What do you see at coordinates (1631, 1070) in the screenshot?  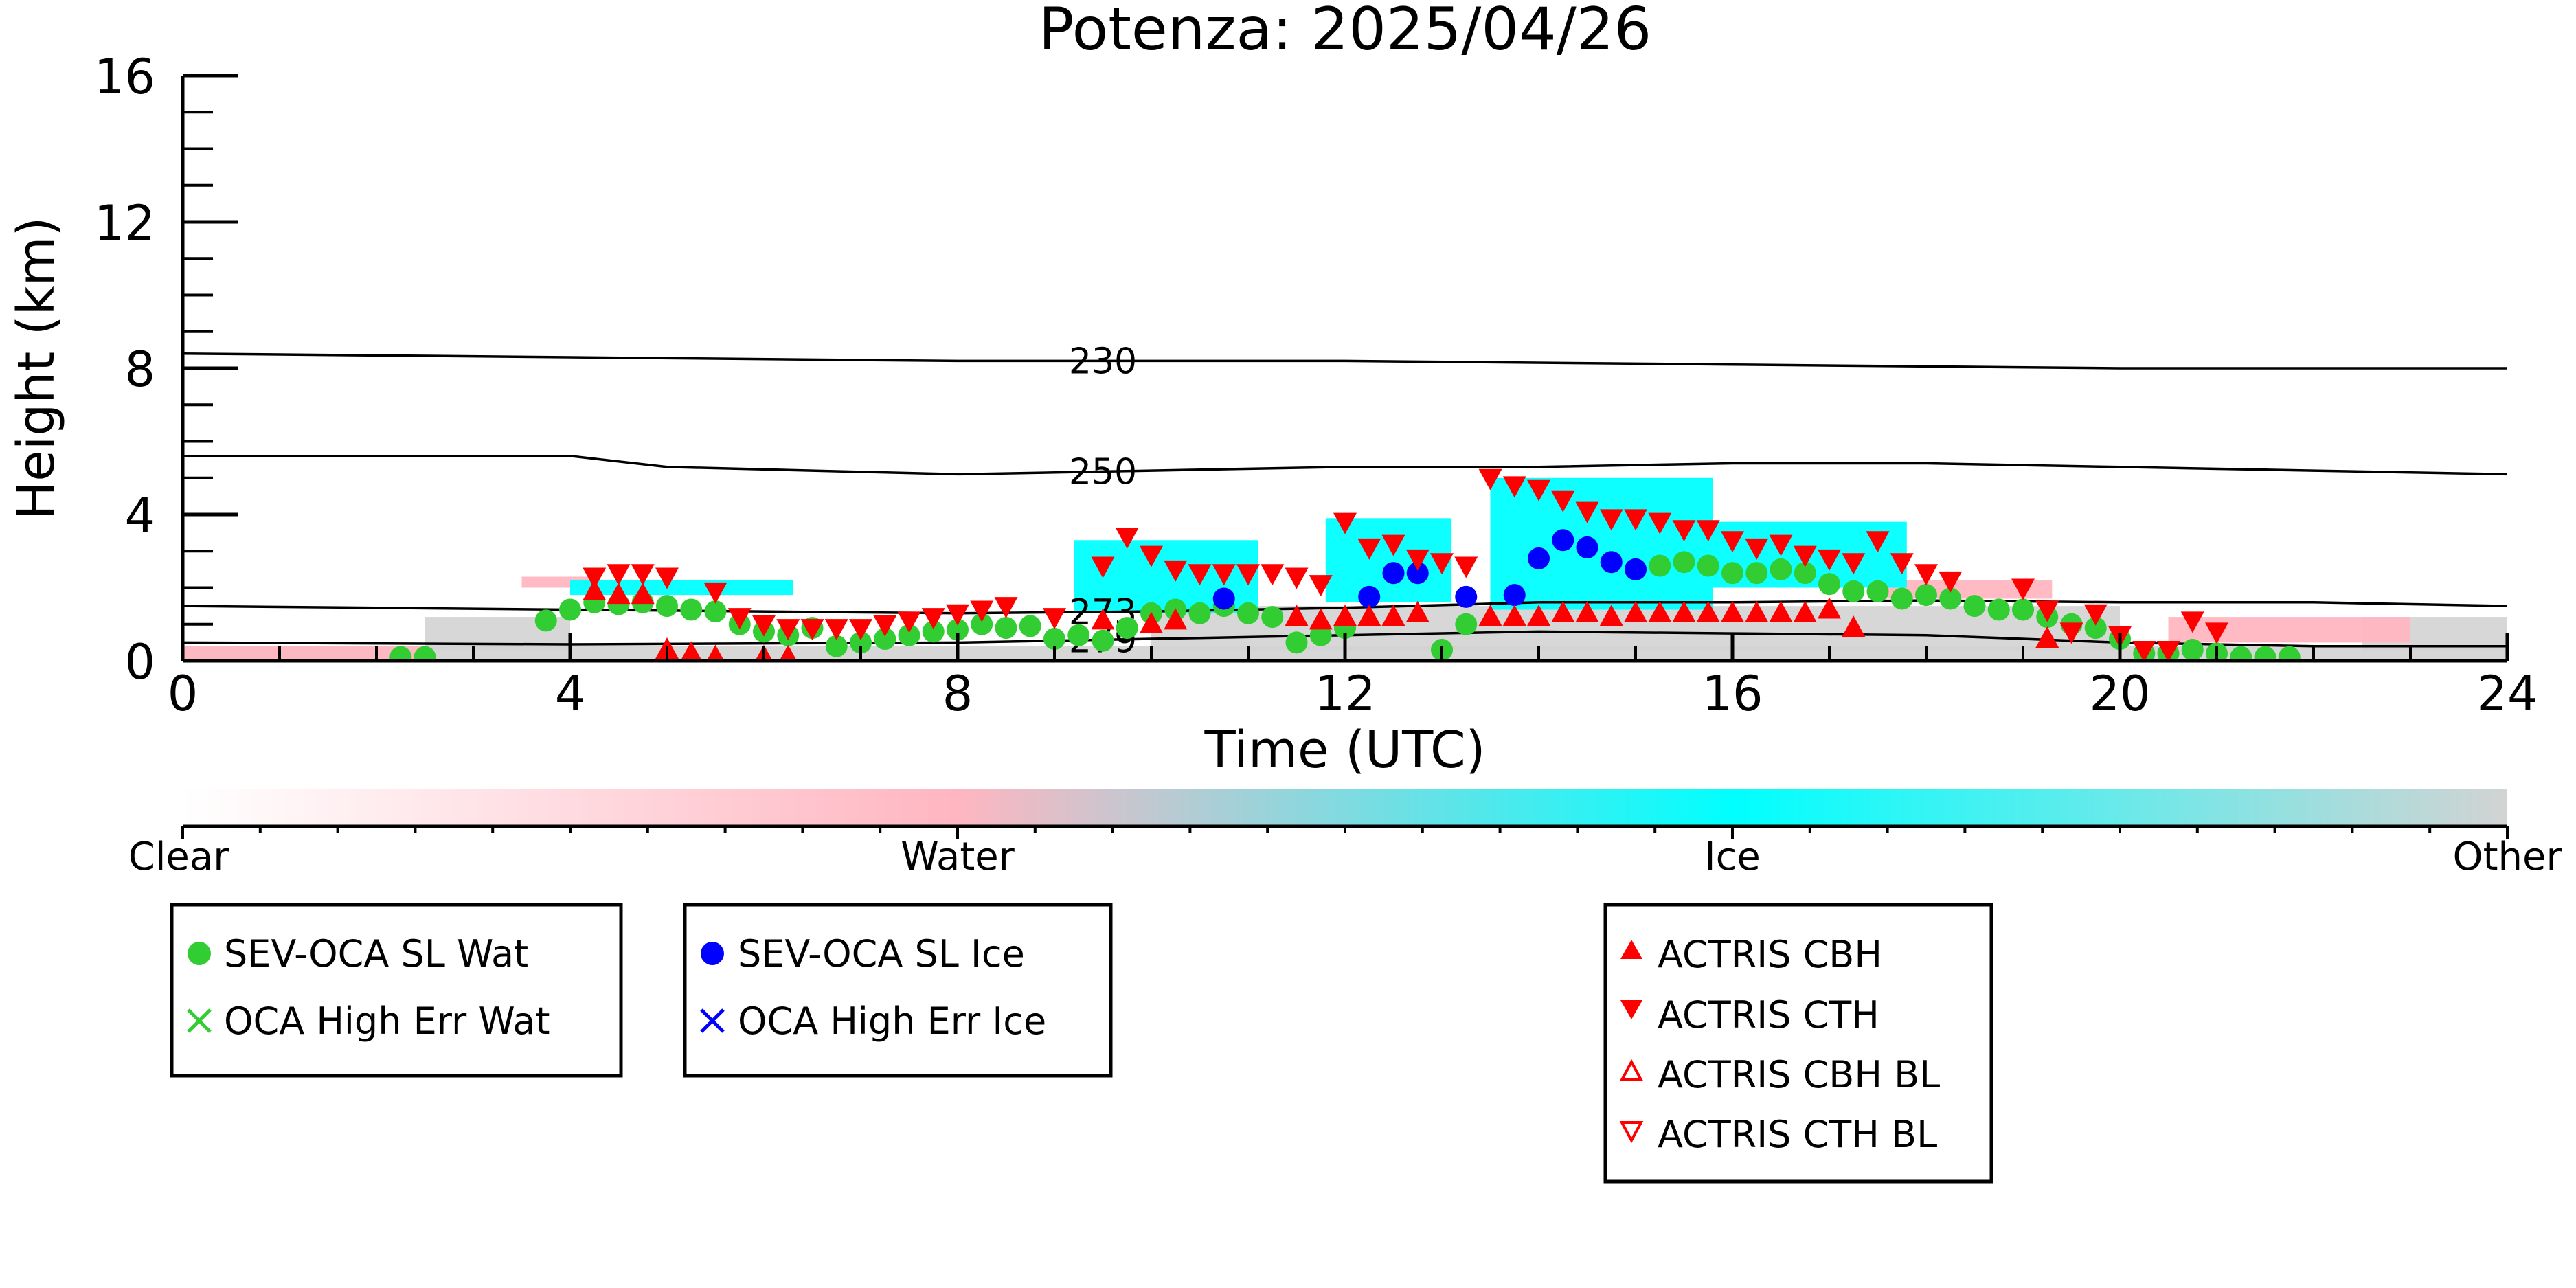 I see `legend-marker-actris-cbh-bl` at bounding box center [1631, 1070].